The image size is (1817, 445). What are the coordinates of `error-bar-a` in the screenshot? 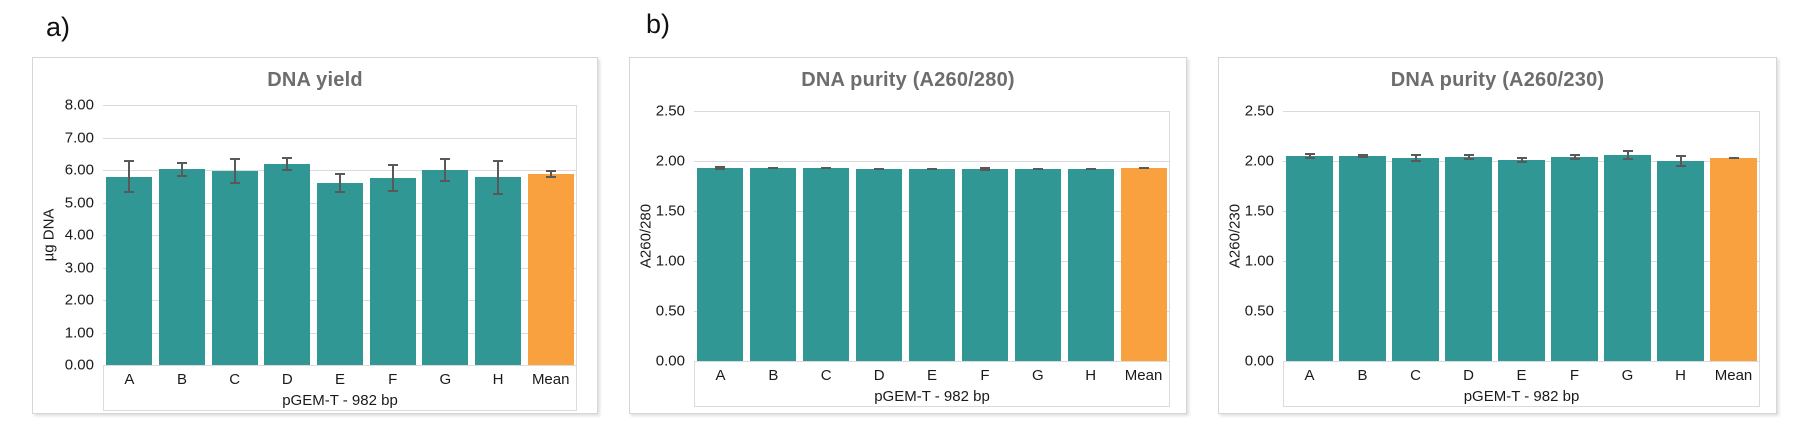 It's located at (1309, 156).